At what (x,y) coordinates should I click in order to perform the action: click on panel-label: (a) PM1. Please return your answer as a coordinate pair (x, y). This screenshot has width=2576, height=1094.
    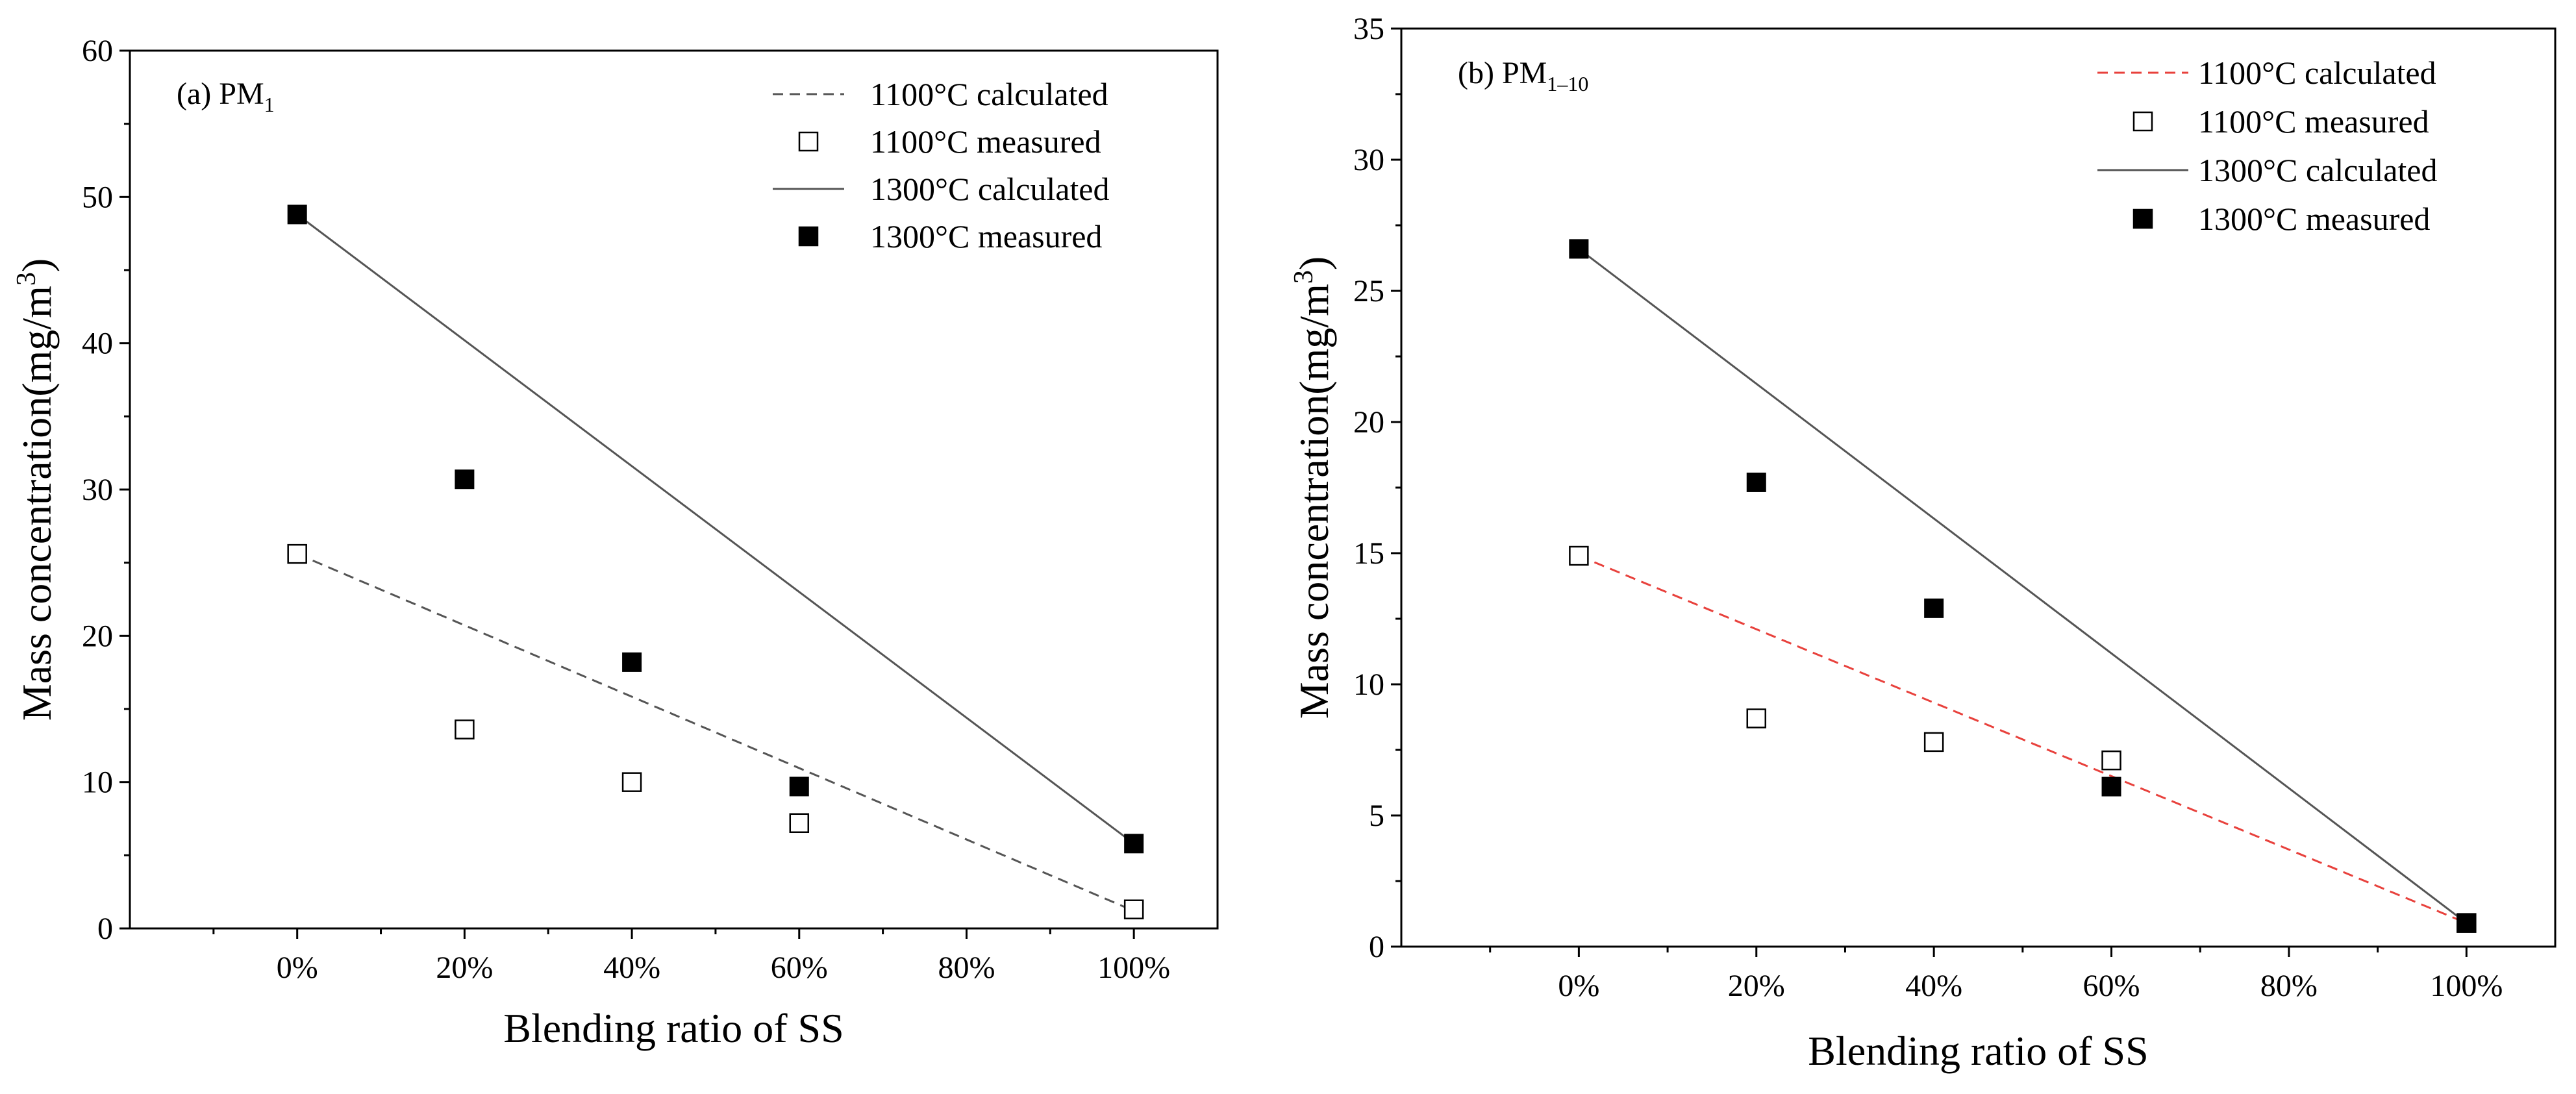
    Looking at the image, I should click on (226, 96).